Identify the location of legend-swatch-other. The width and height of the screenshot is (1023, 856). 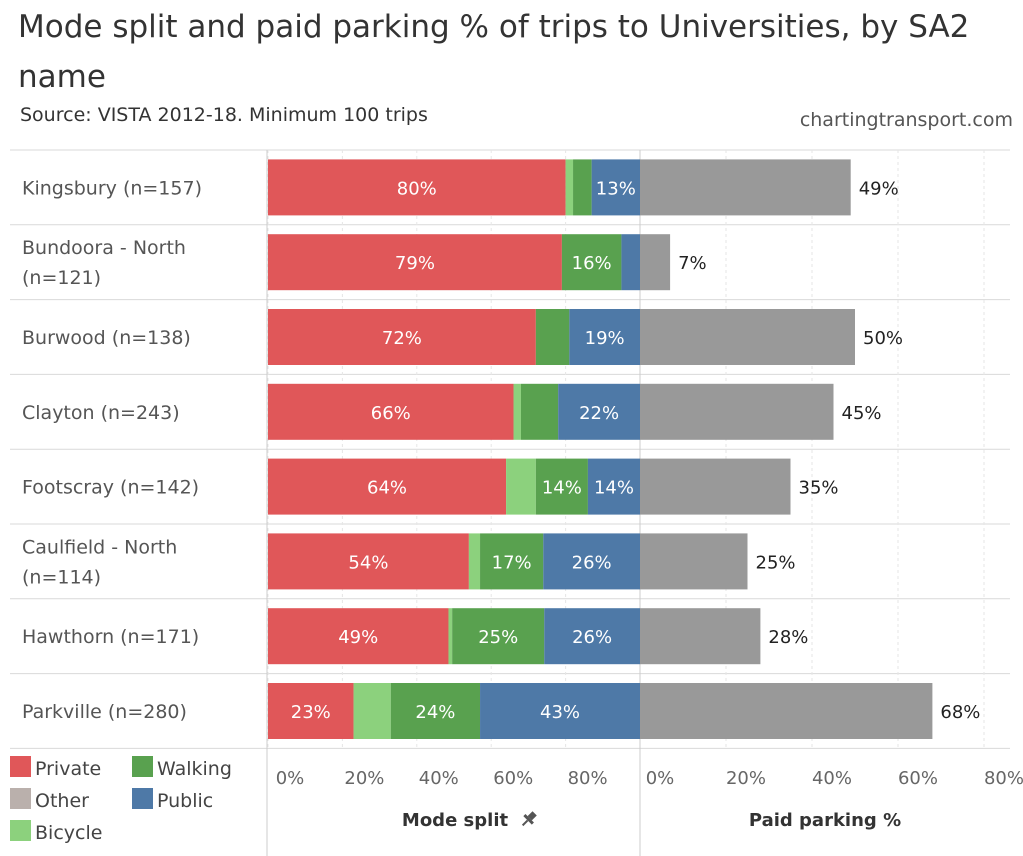
(20, 798).